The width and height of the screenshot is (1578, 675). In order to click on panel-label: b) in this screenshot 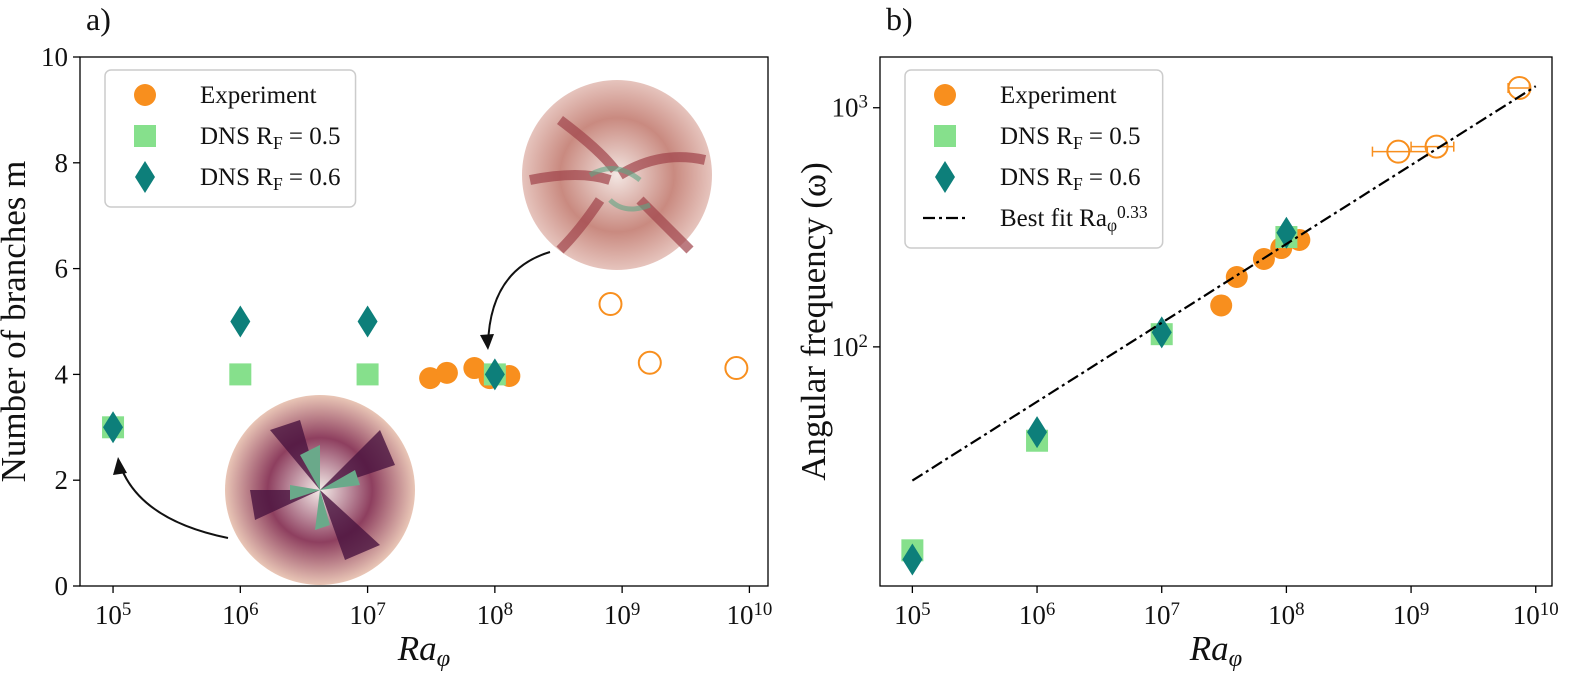, I will do `click(899, 19)`.